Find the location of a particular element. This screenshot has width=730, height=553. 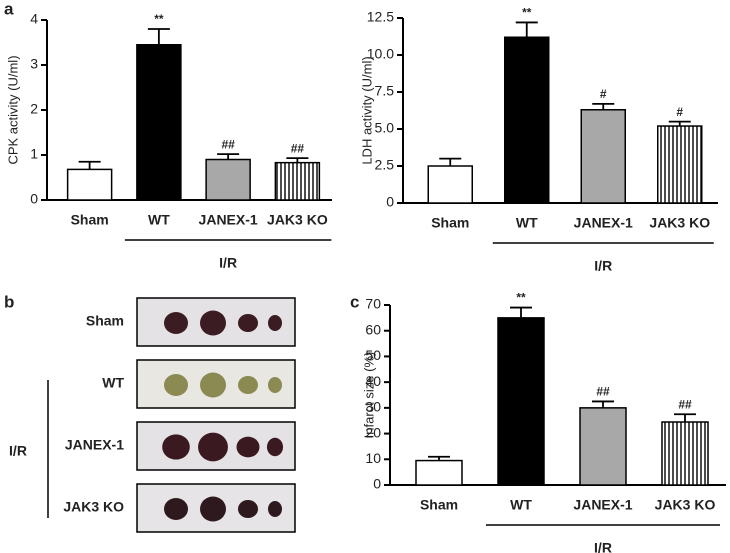

y-tick-label: 3 is located at coordinates (34, 64).